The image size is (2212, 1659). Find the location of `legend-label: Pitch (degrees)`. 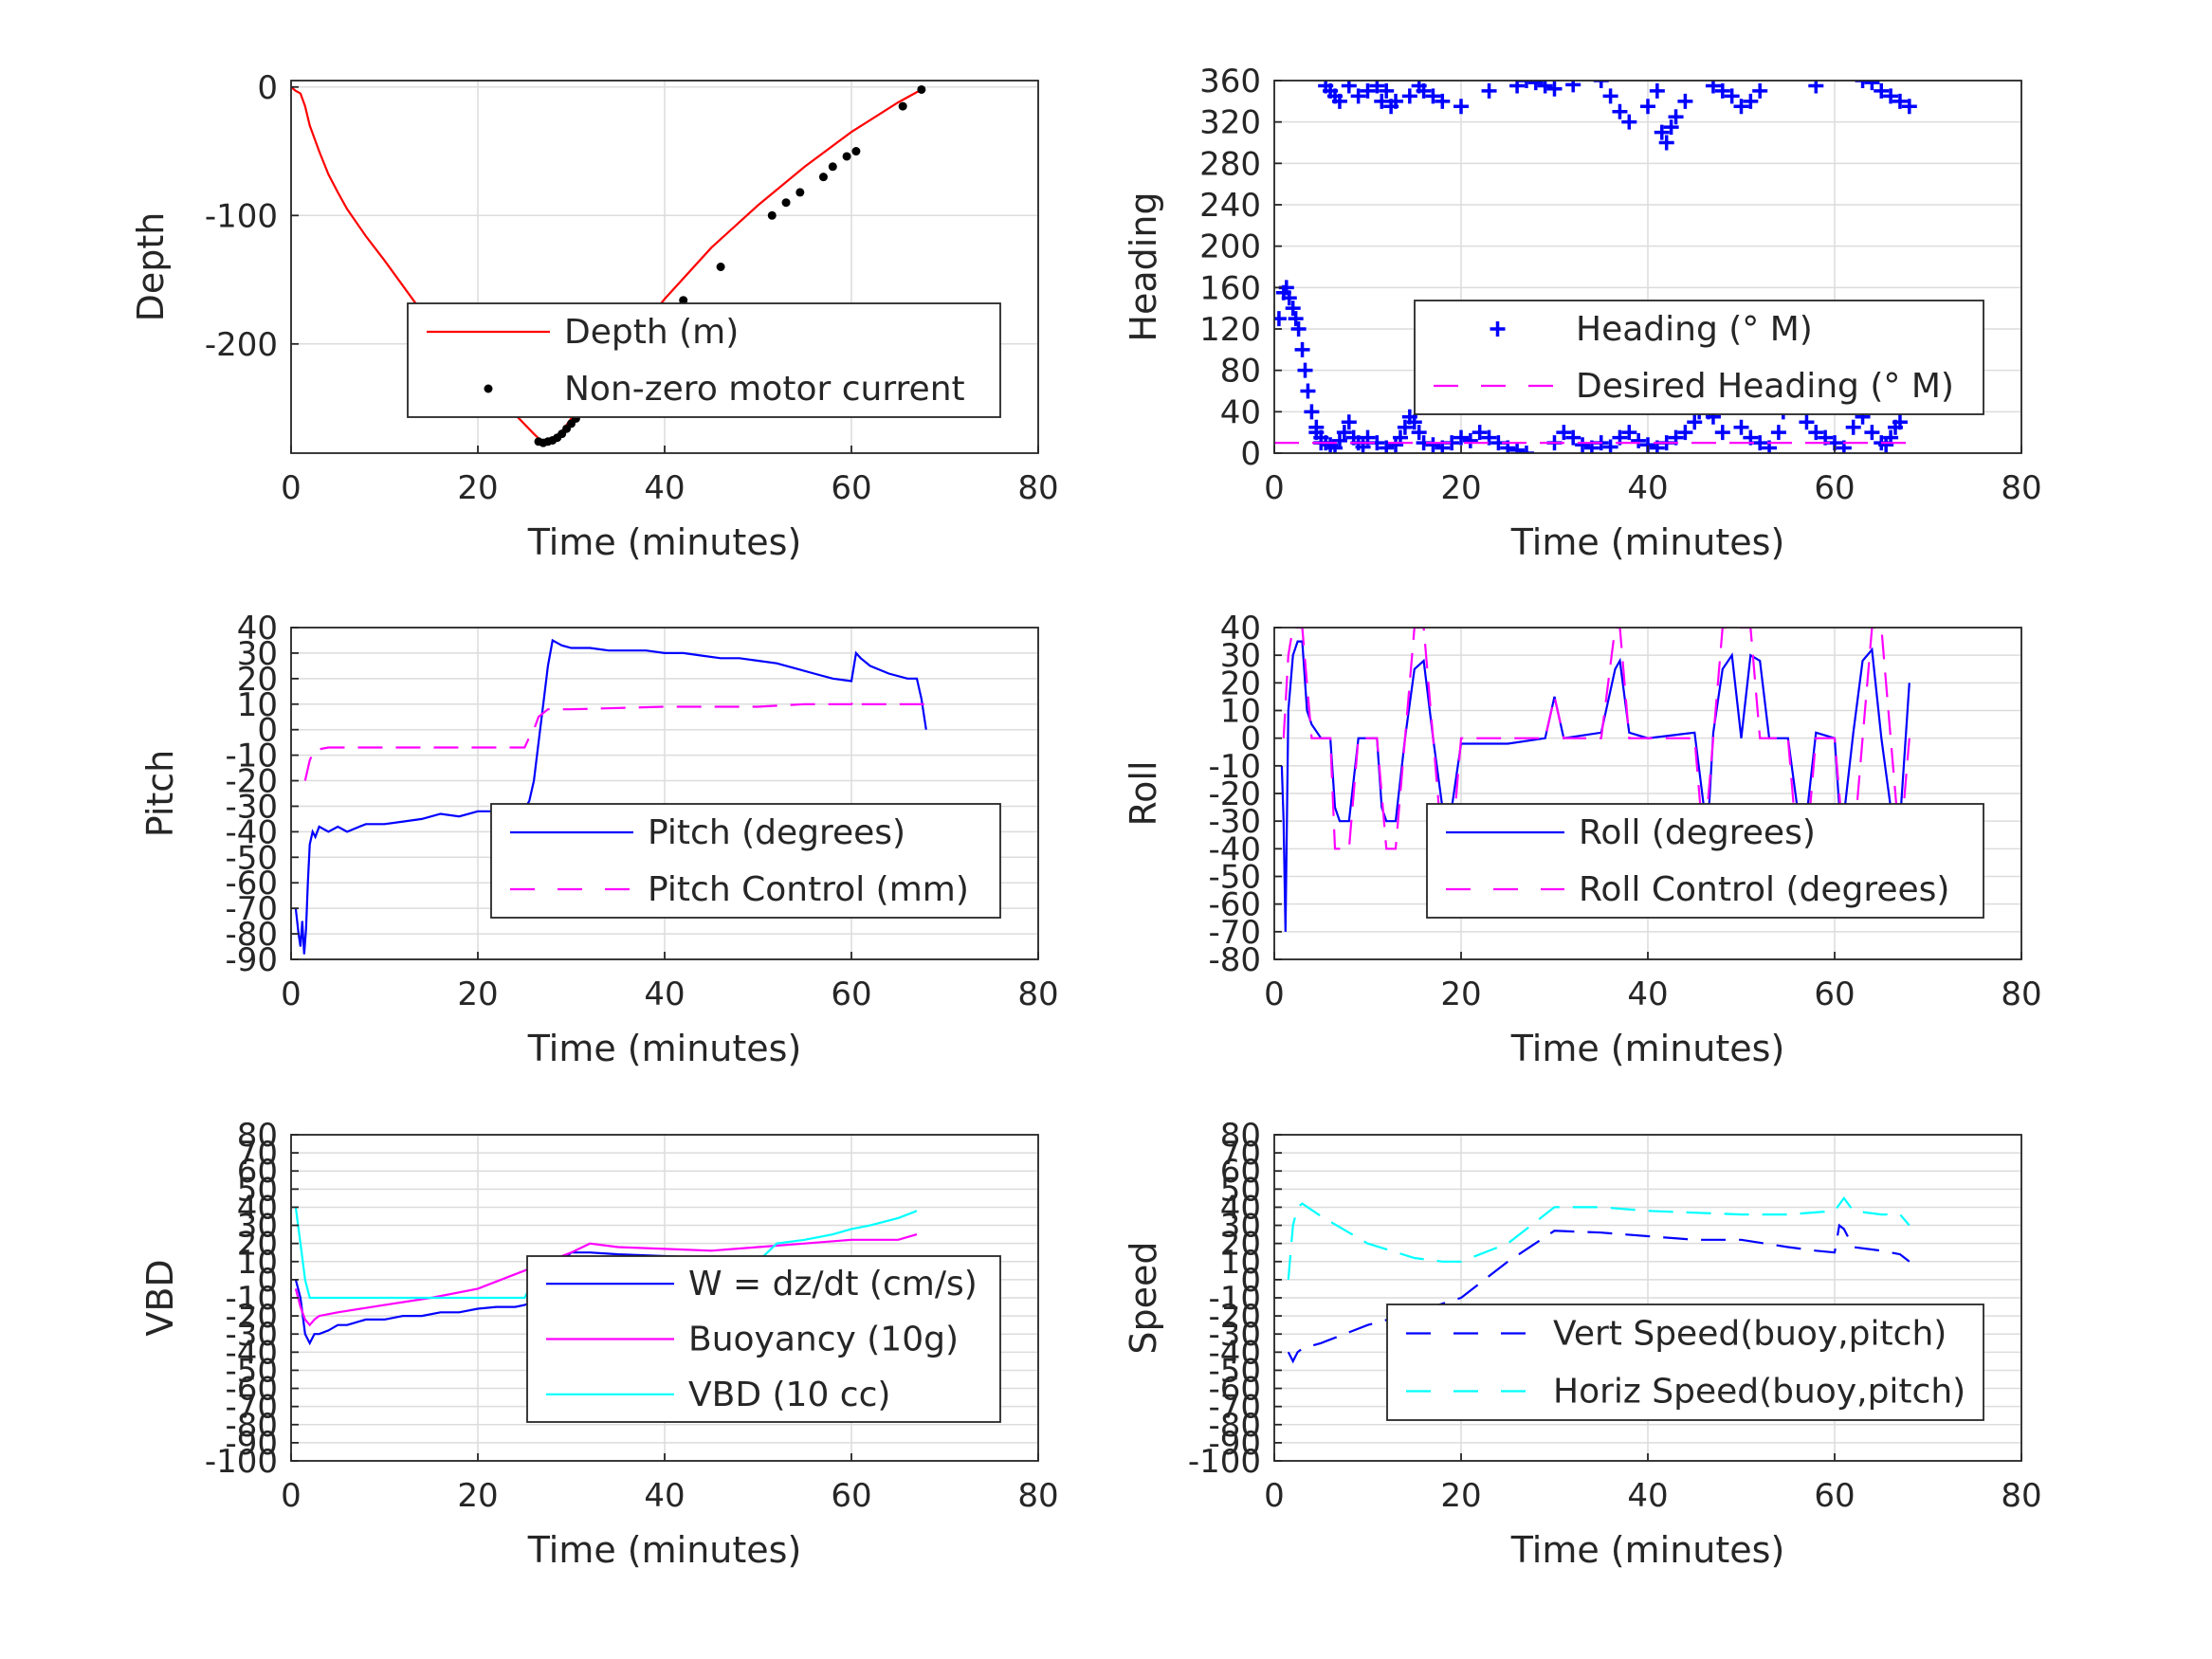

legend-label: Pitch (degrees) is located at coordinates (776, 832).